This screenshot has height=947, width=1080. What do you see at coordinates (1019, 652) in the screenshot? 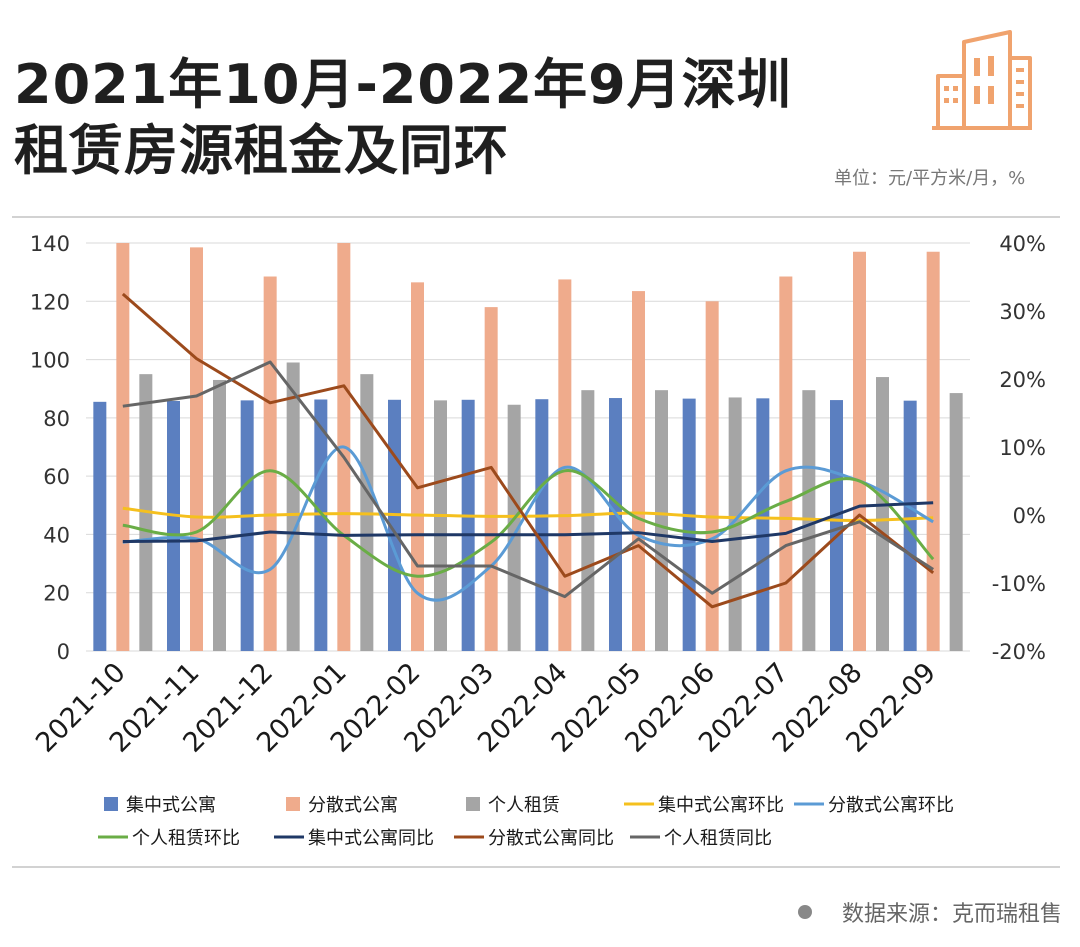
I see `y-right-tick-label: -20%` at bounding box center [1019, 652].